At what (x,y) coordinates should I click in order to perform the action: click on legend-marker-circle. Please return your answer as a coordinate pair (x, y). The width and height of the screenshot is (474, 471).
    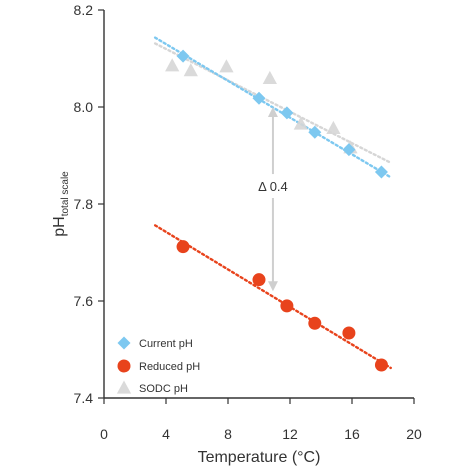
    Looking at the image, I should click on (124, 366).